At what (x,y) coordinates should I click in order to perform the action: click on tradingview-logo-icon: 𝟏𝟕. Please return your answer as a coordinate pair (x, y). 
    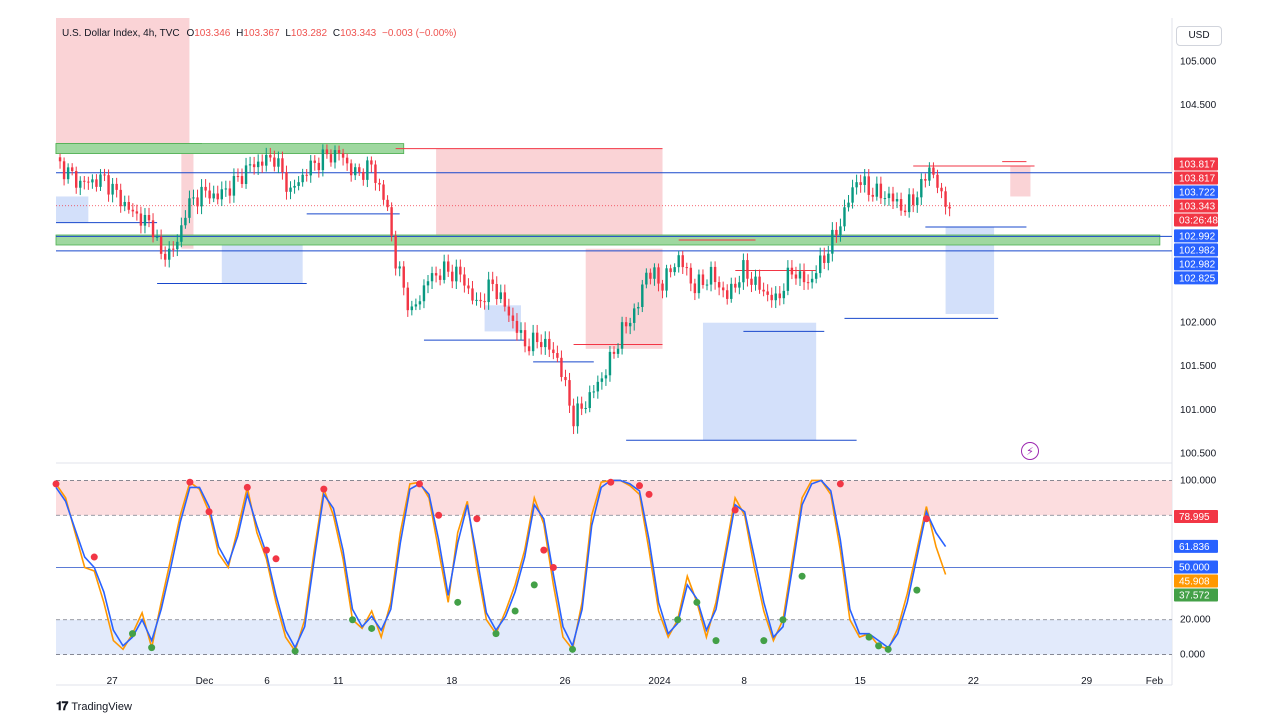
    Looking at the image, I should click on (62, 706).